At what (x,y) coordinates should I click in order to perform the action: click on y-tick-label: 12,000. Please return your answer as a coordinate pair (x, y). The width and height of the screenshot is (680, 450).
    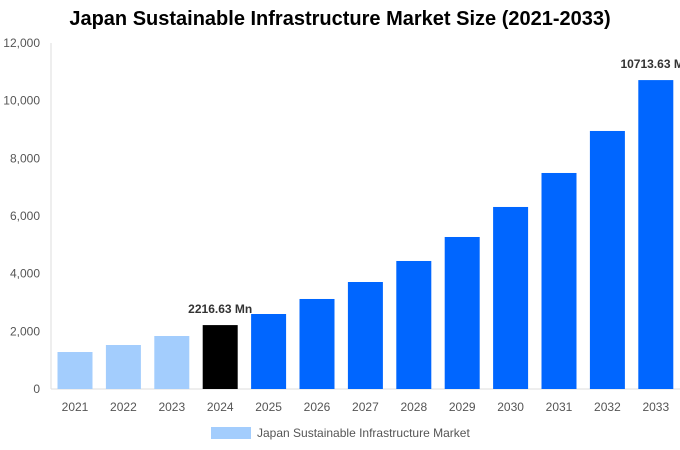
    Looking at the image, I should click on (21, 43).